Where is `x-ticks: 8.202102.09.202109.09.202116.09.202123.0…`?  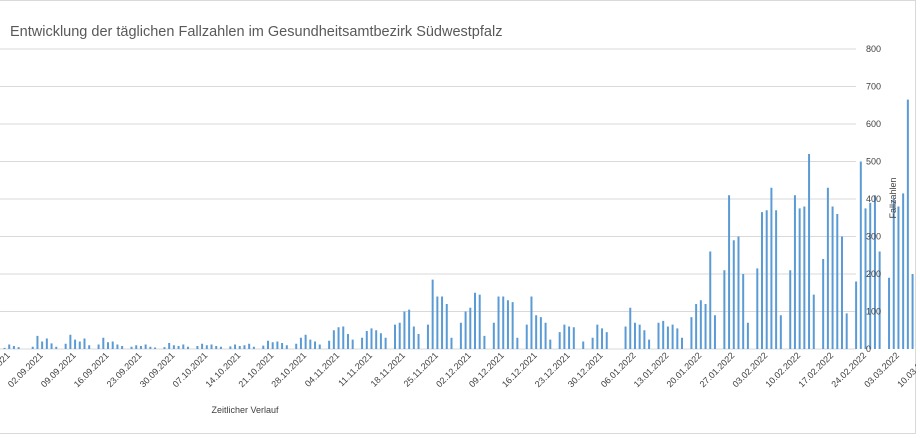 x-ticks: 8.202102.09.202109.09.202116.09.202123.0… is located at coordinates (458, 369).